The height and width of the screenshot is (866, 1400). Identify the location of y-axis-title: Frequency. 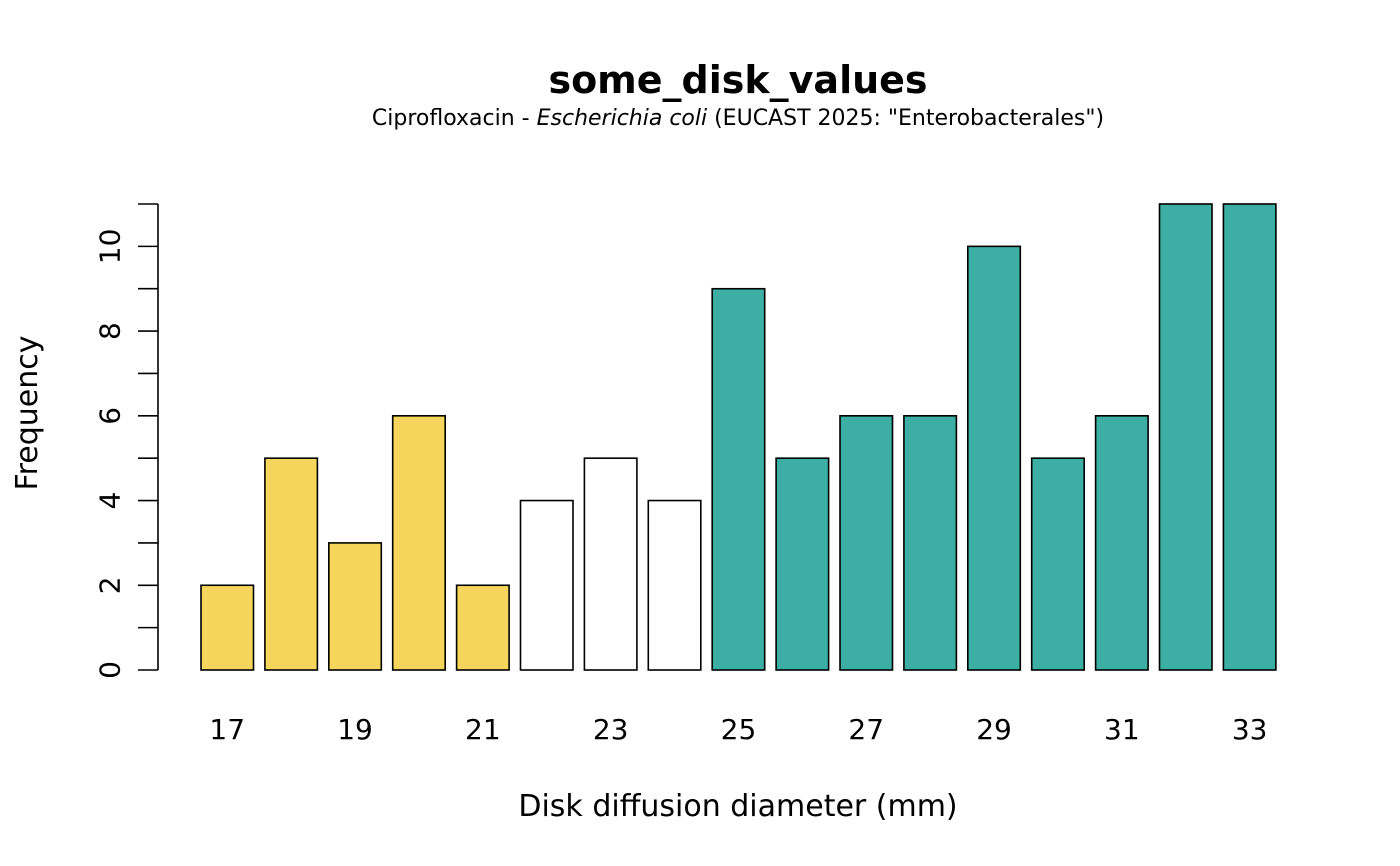
(27, 413).